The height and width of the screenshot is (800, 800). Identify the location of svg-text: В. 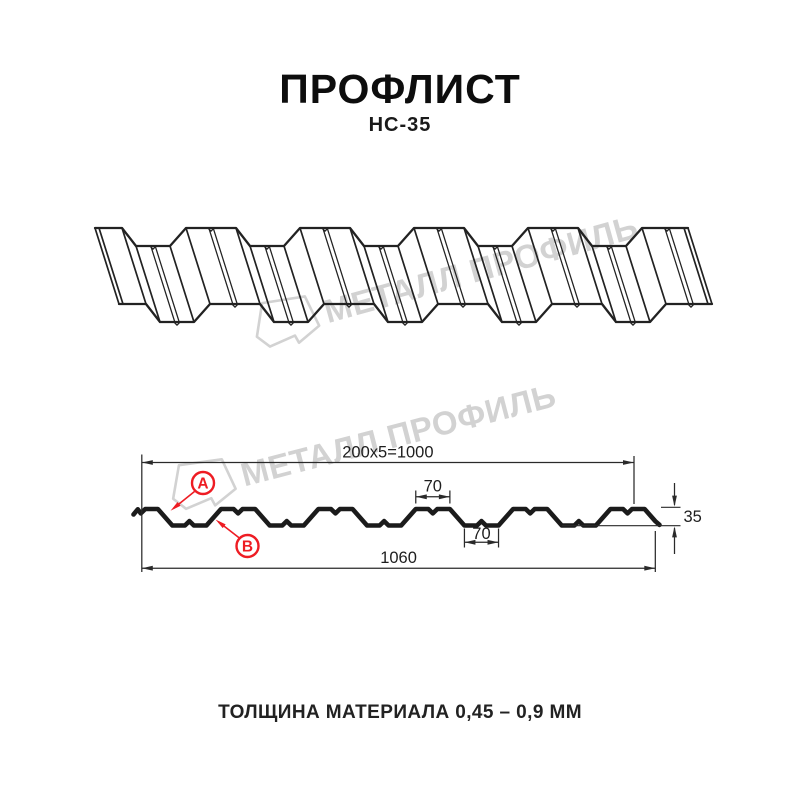
(247, 546).